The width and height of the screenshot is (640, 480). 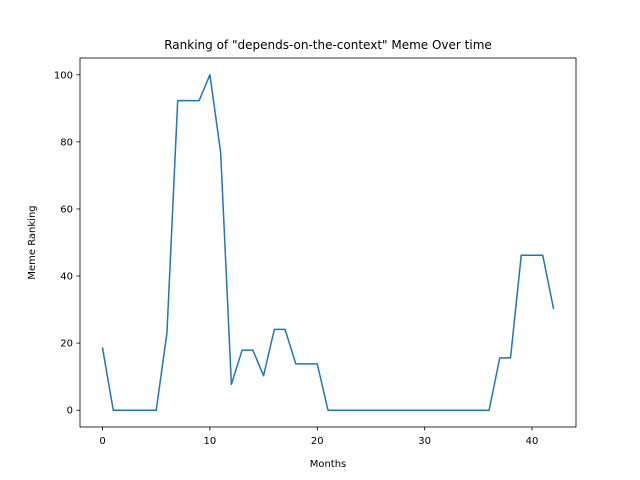 What do you see at coordinates (70, 411) in the screenshot?
I see `y-tick-label: 0` at bounding box center [70, 411].